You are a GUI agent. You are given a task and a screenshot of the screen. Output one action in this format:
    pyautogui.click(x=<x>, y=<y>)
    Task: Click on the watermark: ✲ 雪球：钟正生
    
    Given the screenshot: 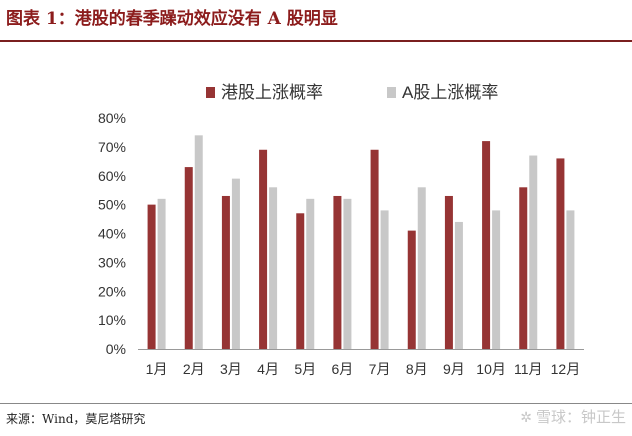 What is the action you would take?
    pyautogui.click(x=573, y=416)
    